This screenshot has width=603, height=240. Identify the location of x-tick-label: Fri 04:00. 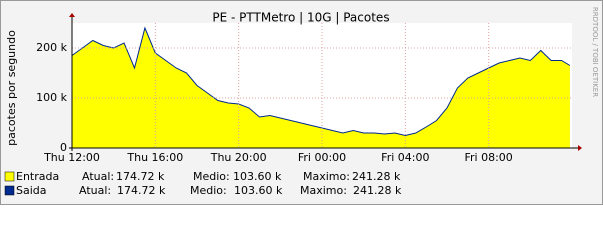
(405, 157).